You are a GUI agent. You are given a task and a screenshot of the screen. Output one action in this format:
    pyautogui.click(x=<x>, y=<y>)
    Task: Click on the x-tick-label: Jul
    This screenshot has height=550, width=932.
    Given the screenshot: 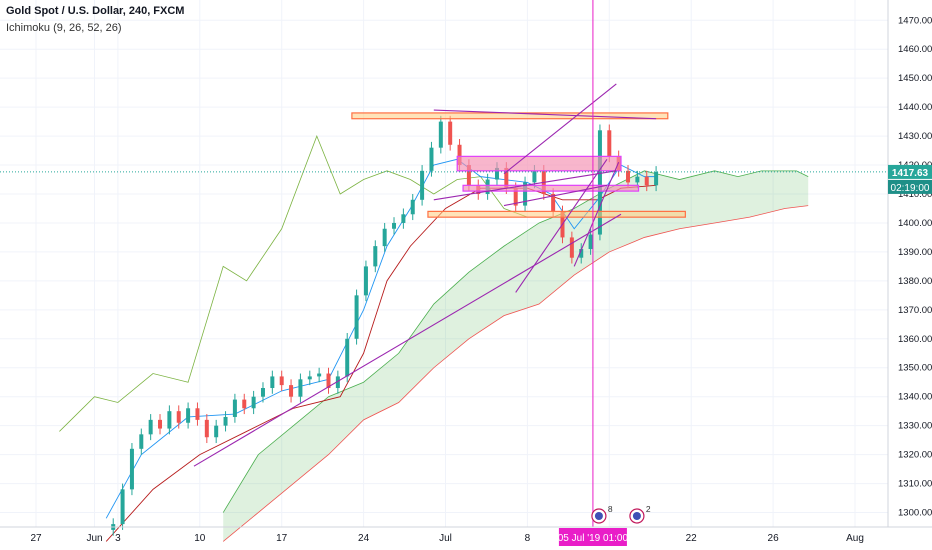 What is the action you would take?
    pyautogui.click(x=445, y=538)
    